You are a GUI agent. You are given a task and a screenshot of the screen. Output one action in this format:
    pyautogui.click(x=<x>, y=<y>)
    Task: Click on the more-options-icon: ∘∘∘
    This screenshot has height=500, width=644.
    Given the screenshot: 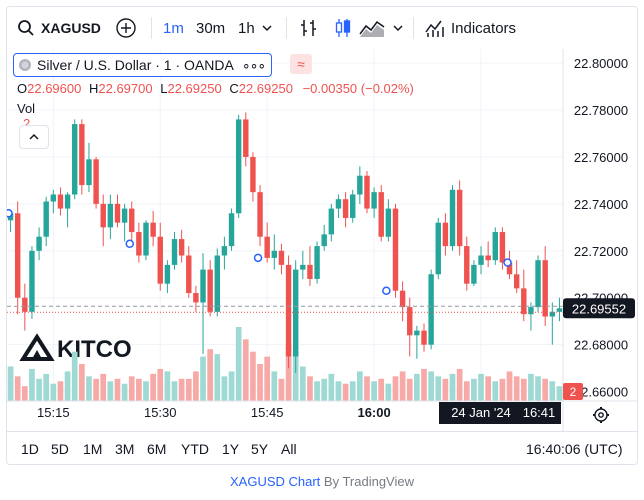 What is the action you would take?
    pyautogui.click(x=253, y=64)
    